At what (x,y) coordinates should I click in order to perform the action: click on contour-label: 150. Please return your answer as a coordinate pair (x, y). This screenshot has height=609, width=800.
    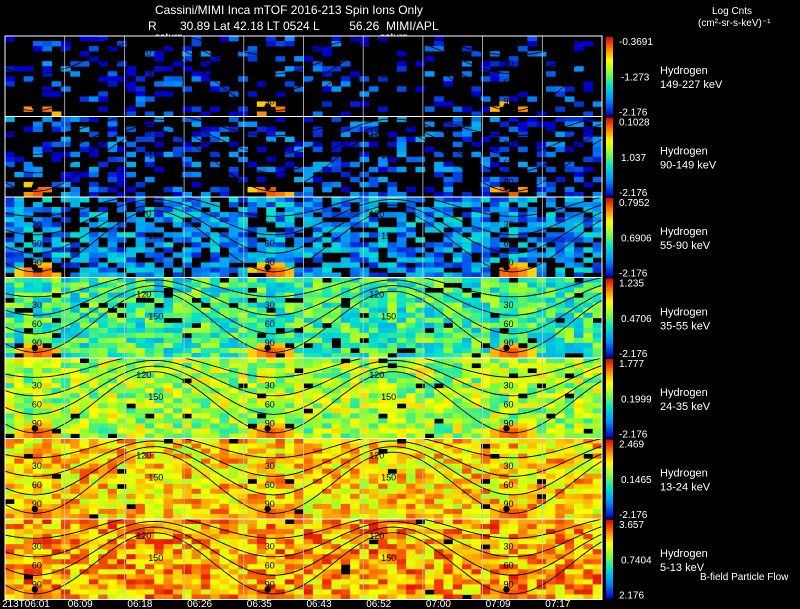
    Looking at the image, I should click on (388, 156).